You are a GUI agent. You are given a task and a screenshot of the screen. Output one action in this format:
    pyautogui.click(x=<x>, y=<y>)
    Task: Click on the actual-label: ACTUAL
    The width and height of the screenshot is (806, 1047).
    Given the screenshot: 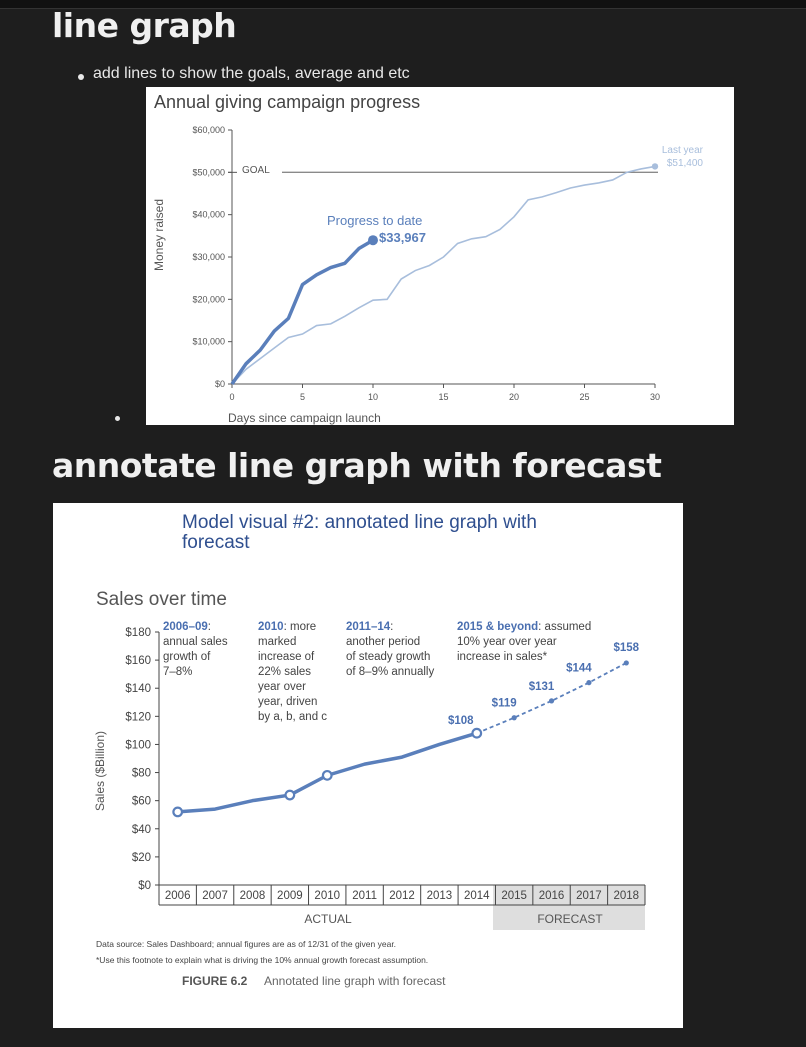 What is the action you would take?
    pyautogui.click(x=328, y=919)
    